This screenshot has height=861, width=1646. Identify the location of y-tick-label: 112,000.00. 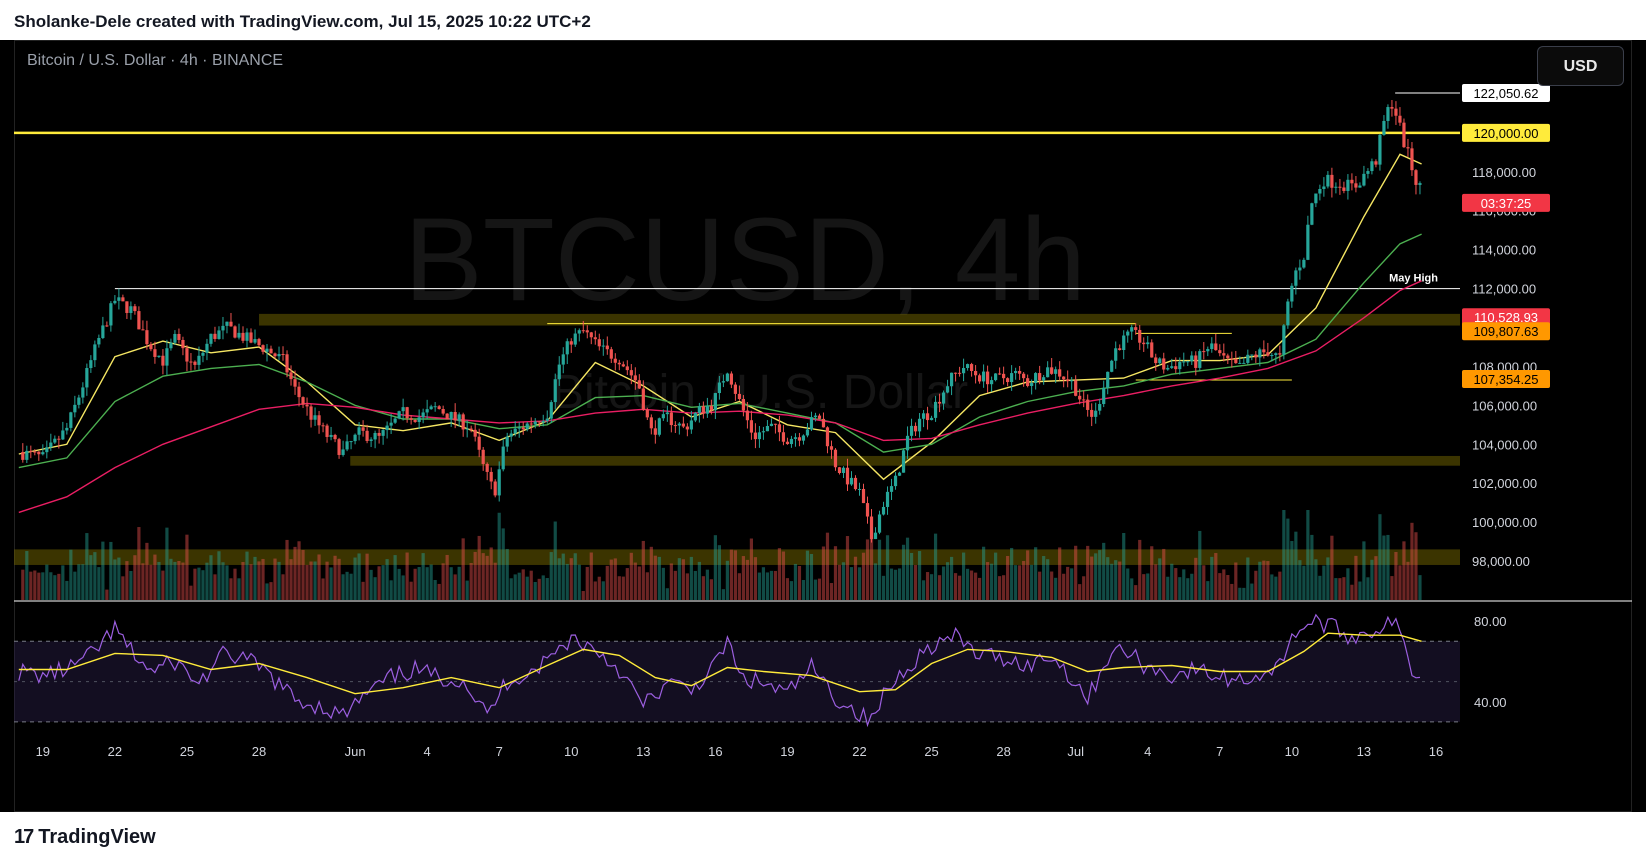
(1504, 289).